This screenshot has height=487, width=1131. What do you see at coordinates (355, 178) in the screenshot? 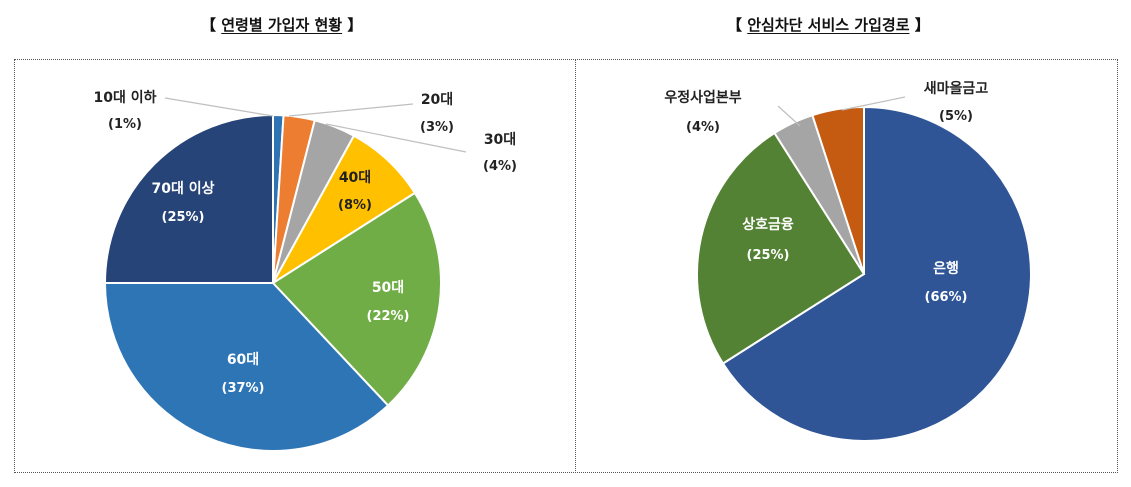
I see `slice-label-0-3: 40대` at bounding box center [355, 178].